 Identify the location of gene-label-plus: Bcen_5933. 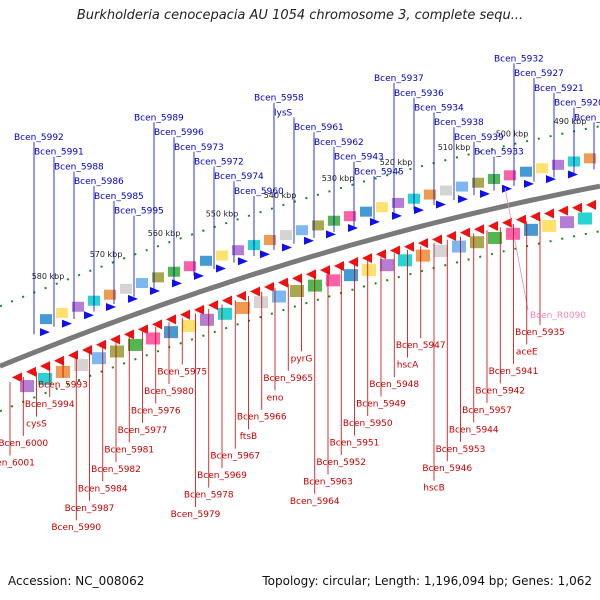
(499, 153).